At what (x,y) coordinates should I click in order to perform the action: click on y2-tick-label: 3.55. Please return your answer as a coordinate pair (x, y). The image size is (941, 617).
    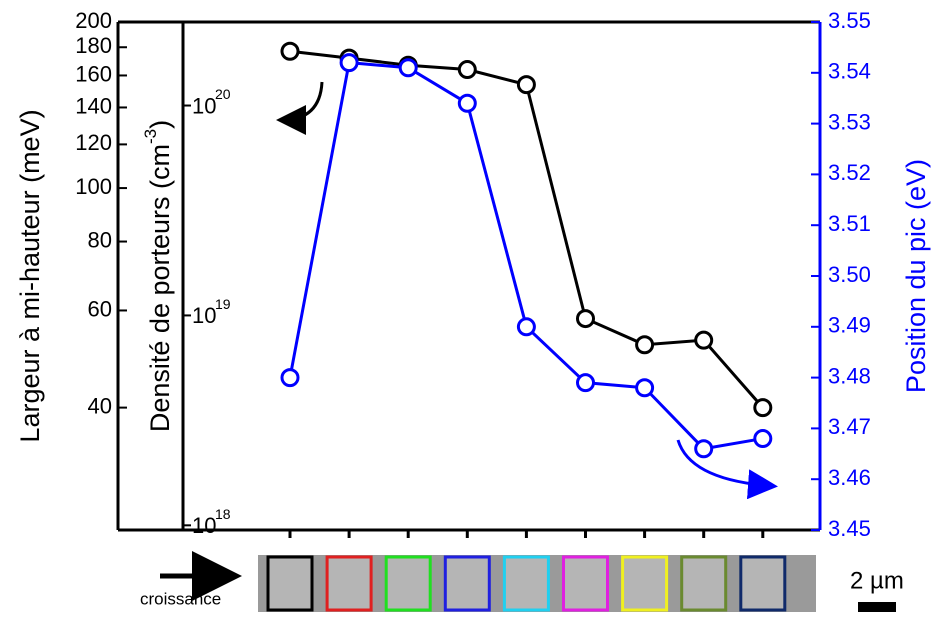
    Looking at the image, I should click on (849, 20).